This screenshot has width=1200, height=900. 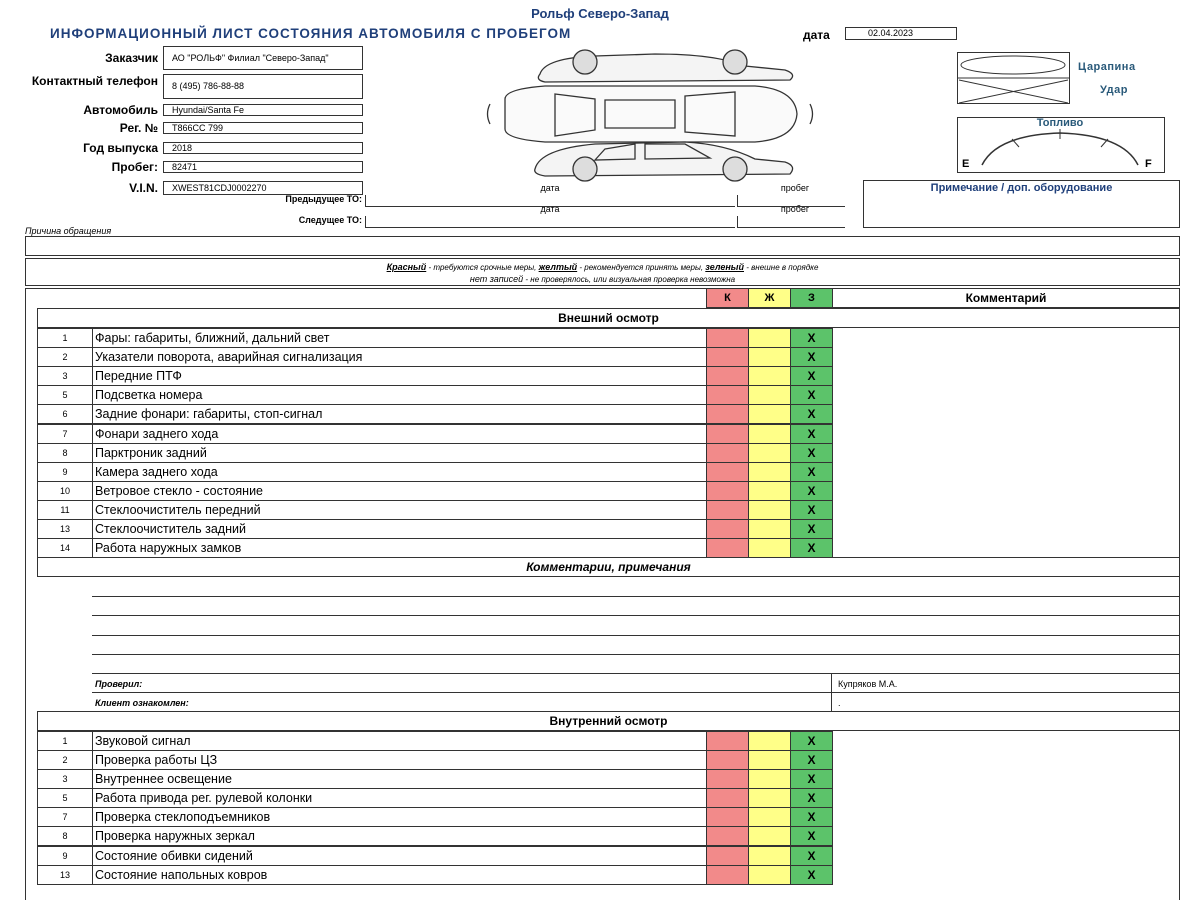 I want to click on reason-box, so click(x=602, y=246).